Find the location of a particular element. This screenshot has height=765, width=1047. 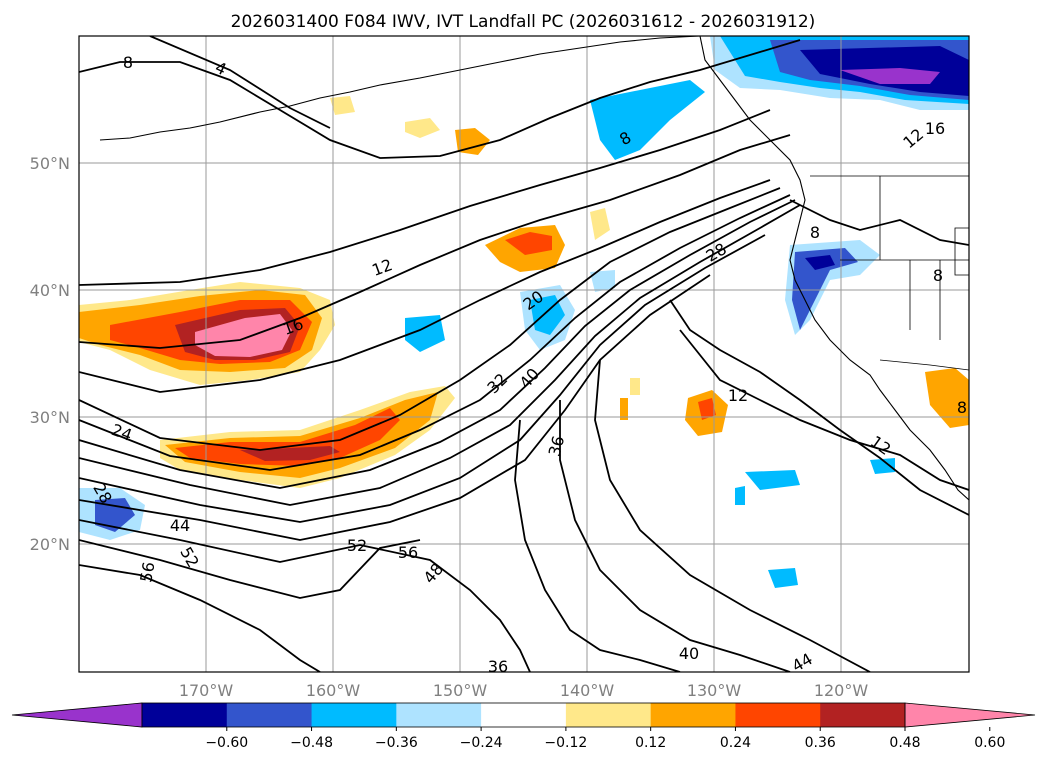

shade-blob-4r is located at coordinates (707, 409).